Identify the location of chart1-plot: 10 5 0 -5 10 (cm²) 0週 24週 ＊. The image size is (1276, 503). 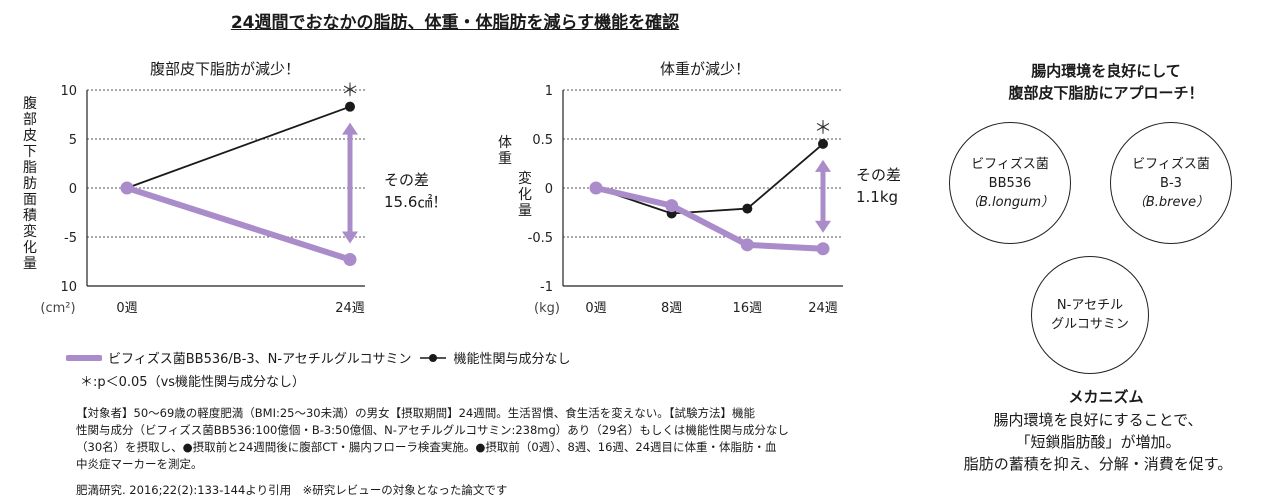
(202, 198).